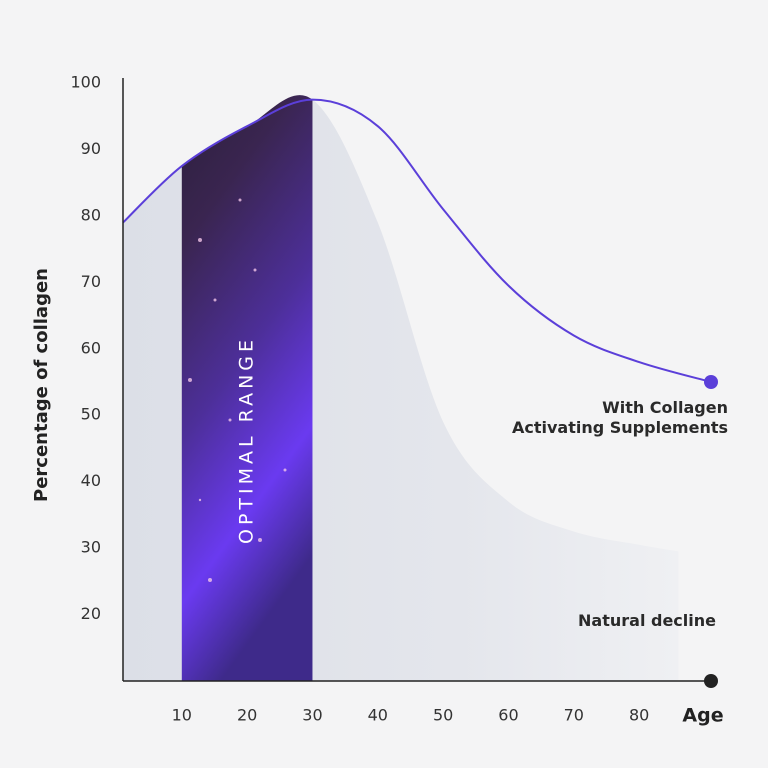 The image size is (768, 768). Describe the element at coordinates (91, 347) in the screenshot. I see `y-tick-label: 60` at that location.